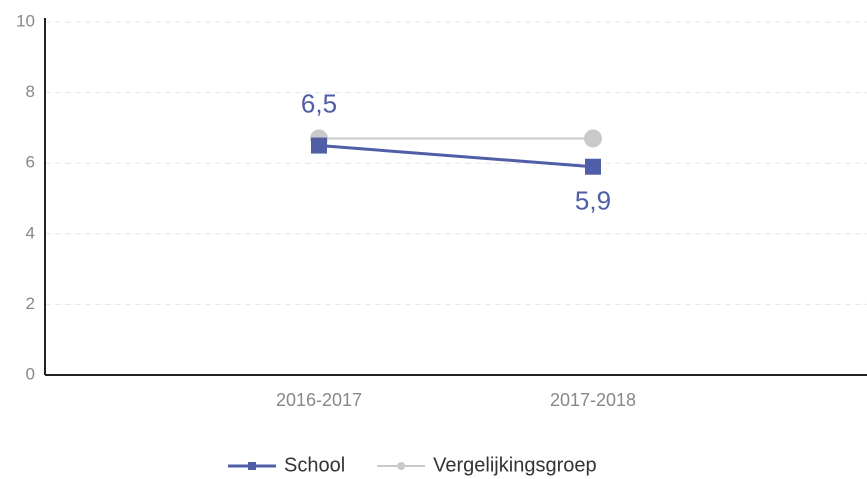 Image resolution: width=867 pixels, height=479 pixels. What do you see at coordinates (593, 400) in the screenshot?
I see `x-tick-label: 2017-2018` at bounding box center [593, 400].